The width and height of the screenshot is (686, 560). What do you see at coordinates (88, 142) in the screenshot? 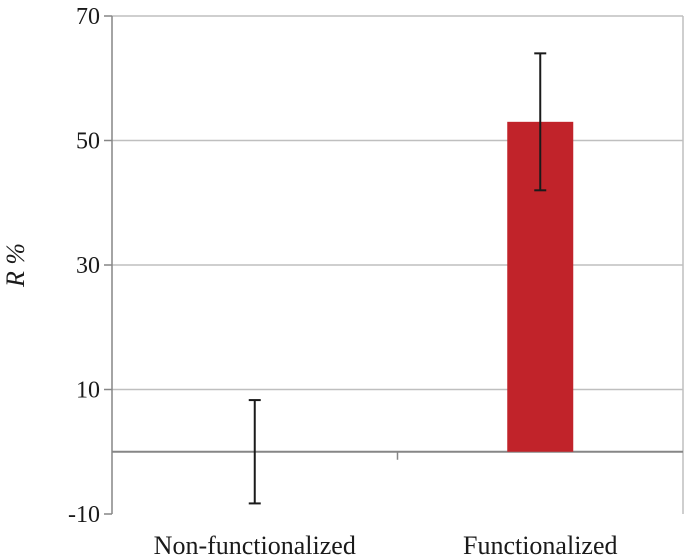
I see `y-tick-label: 50` at bounding box center [88, 142].